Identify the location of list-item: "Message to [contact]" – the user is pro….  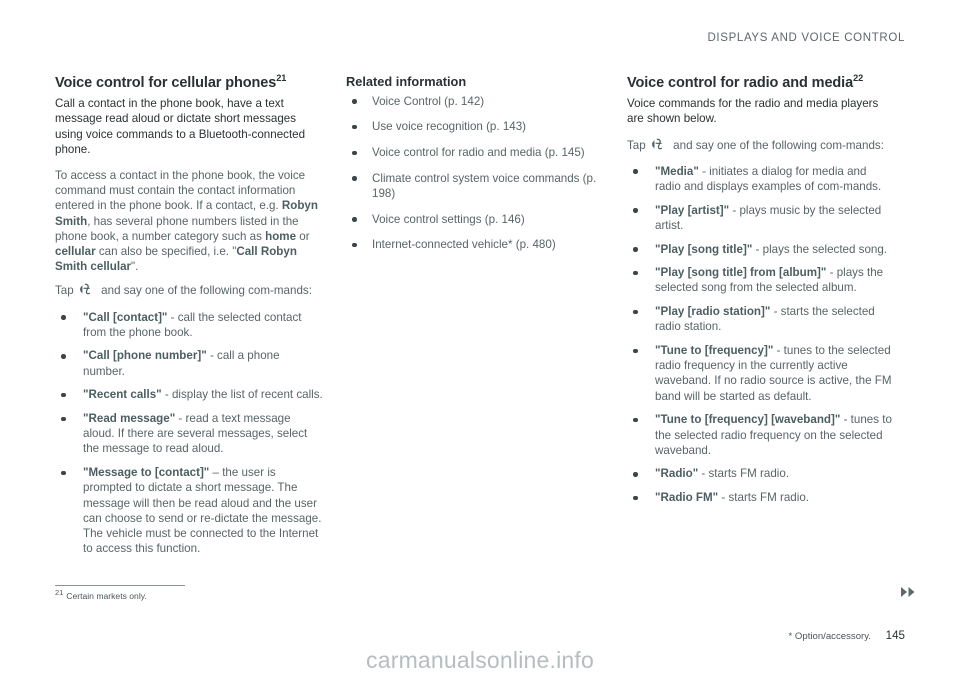
(189, 510).